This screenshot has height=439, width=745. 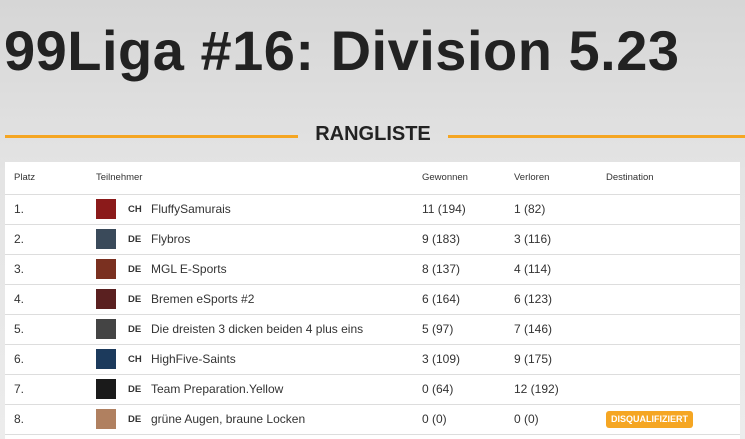 I want to click on rank: 3., so click(x=19, y=269).